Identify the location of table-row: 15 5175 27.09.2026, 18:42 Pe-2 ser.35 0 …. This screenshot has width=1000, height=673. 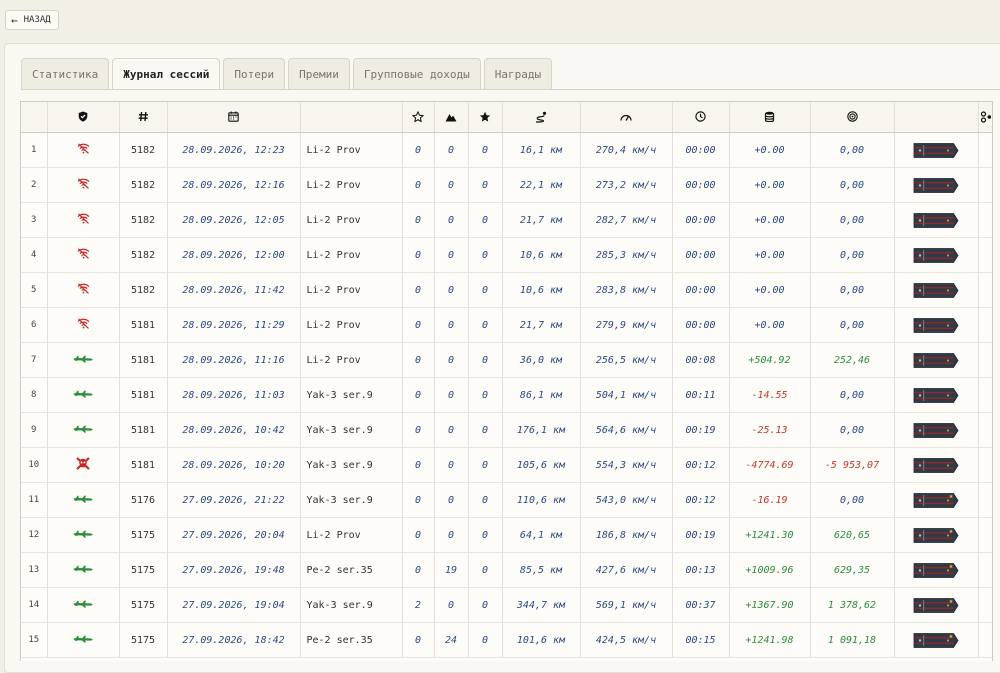
(506, 640).